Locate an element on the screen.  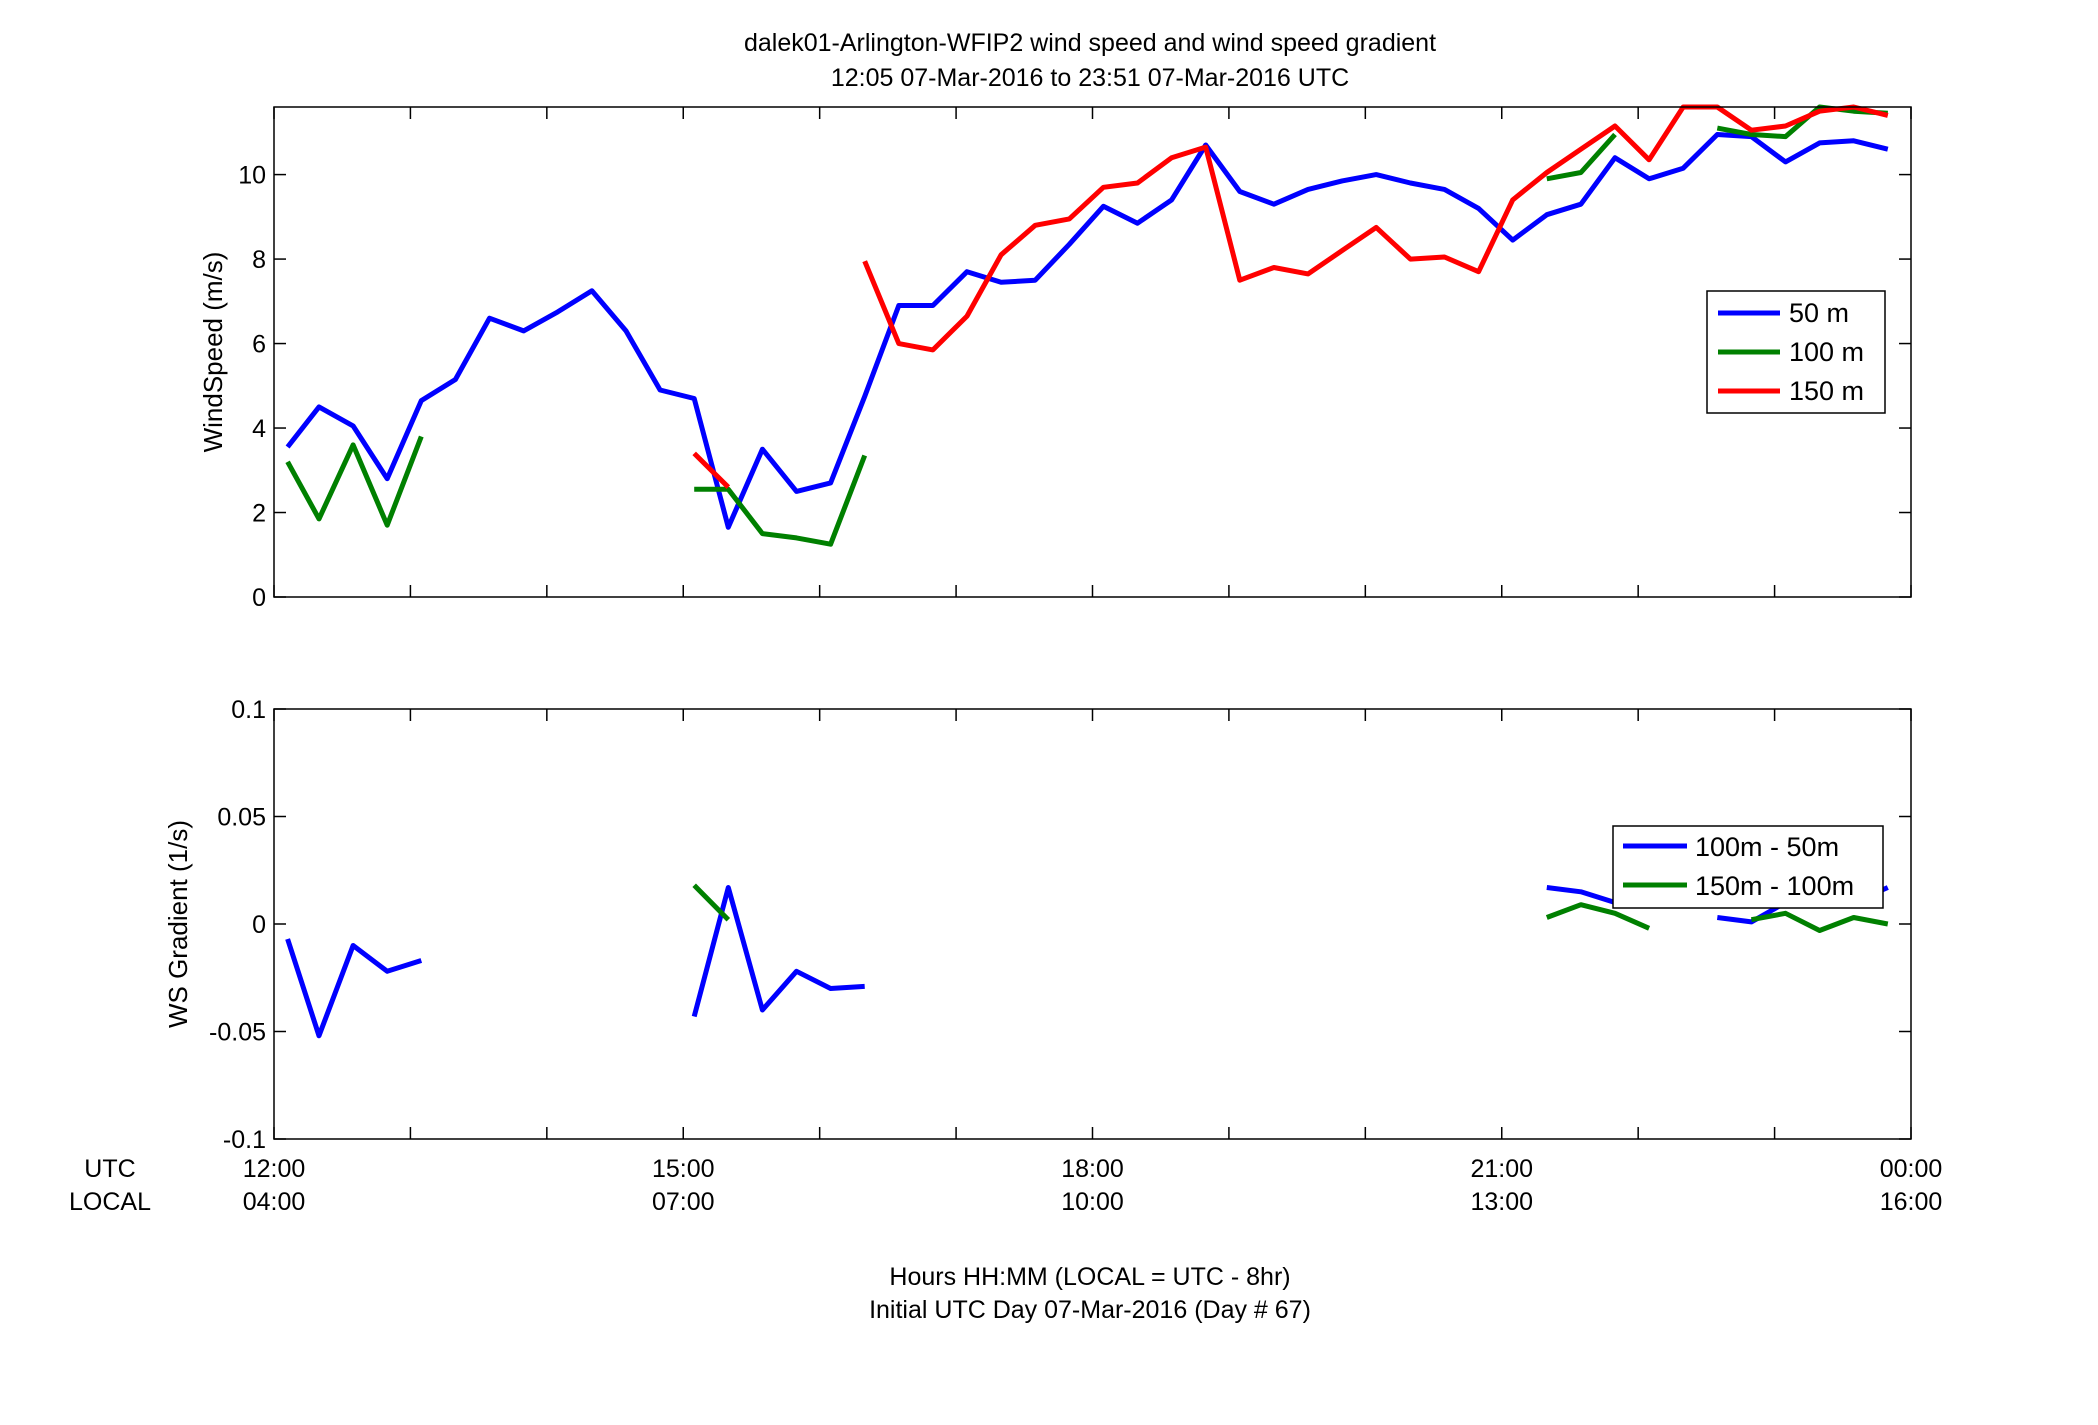
gradient-ytick-label: -0.1 is located at coordinates (244, 1140).